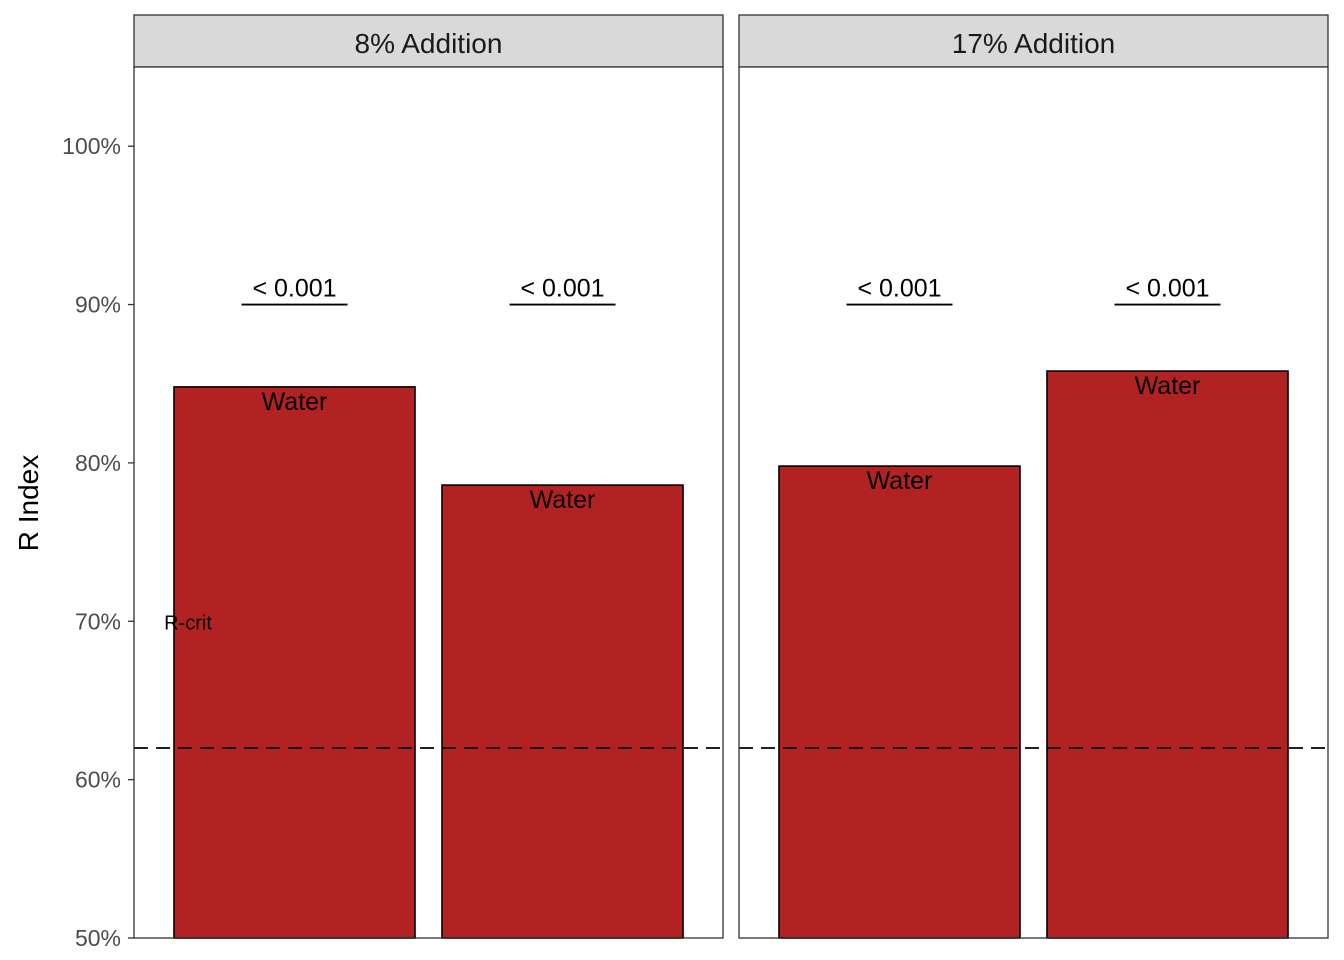  What do you see at coordinates (429, 43) in the screenshot?
I see `panel-title: 8% Addition` at bounding box center [429, 43].